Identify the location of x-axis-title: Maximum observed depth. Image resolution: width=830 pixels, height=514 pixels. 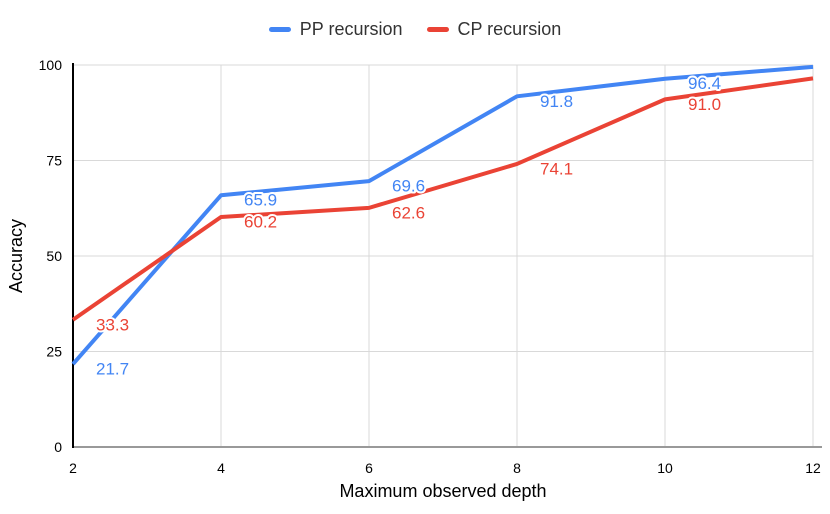
(442, 491).